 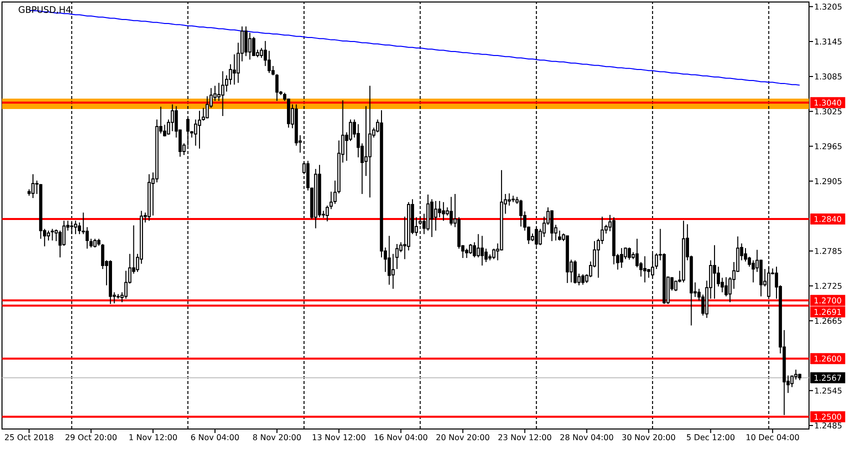 What do you see at coordinates (828, 321) in the screenshot?
I see `y-tick-label: 1.2665` at bounding box center [828, 321].